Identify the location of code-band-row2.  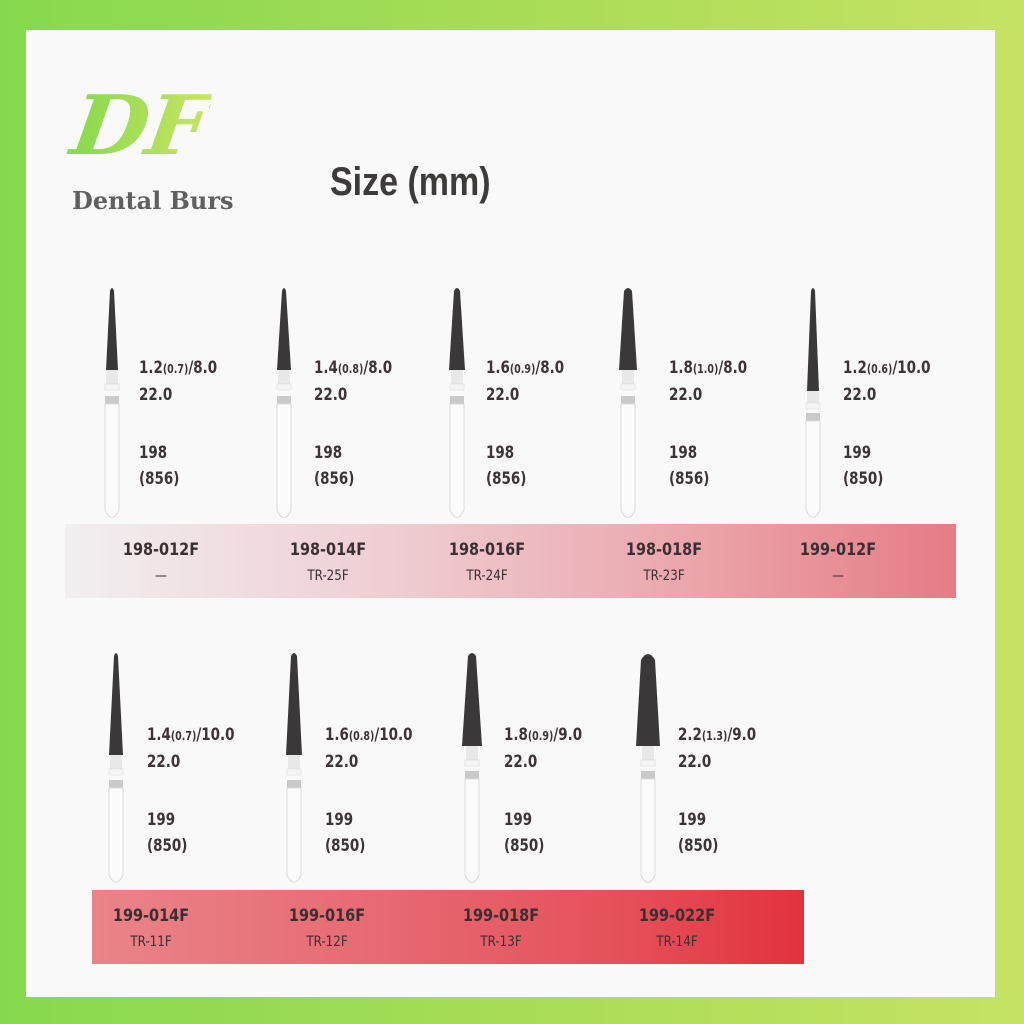
(448, 927).